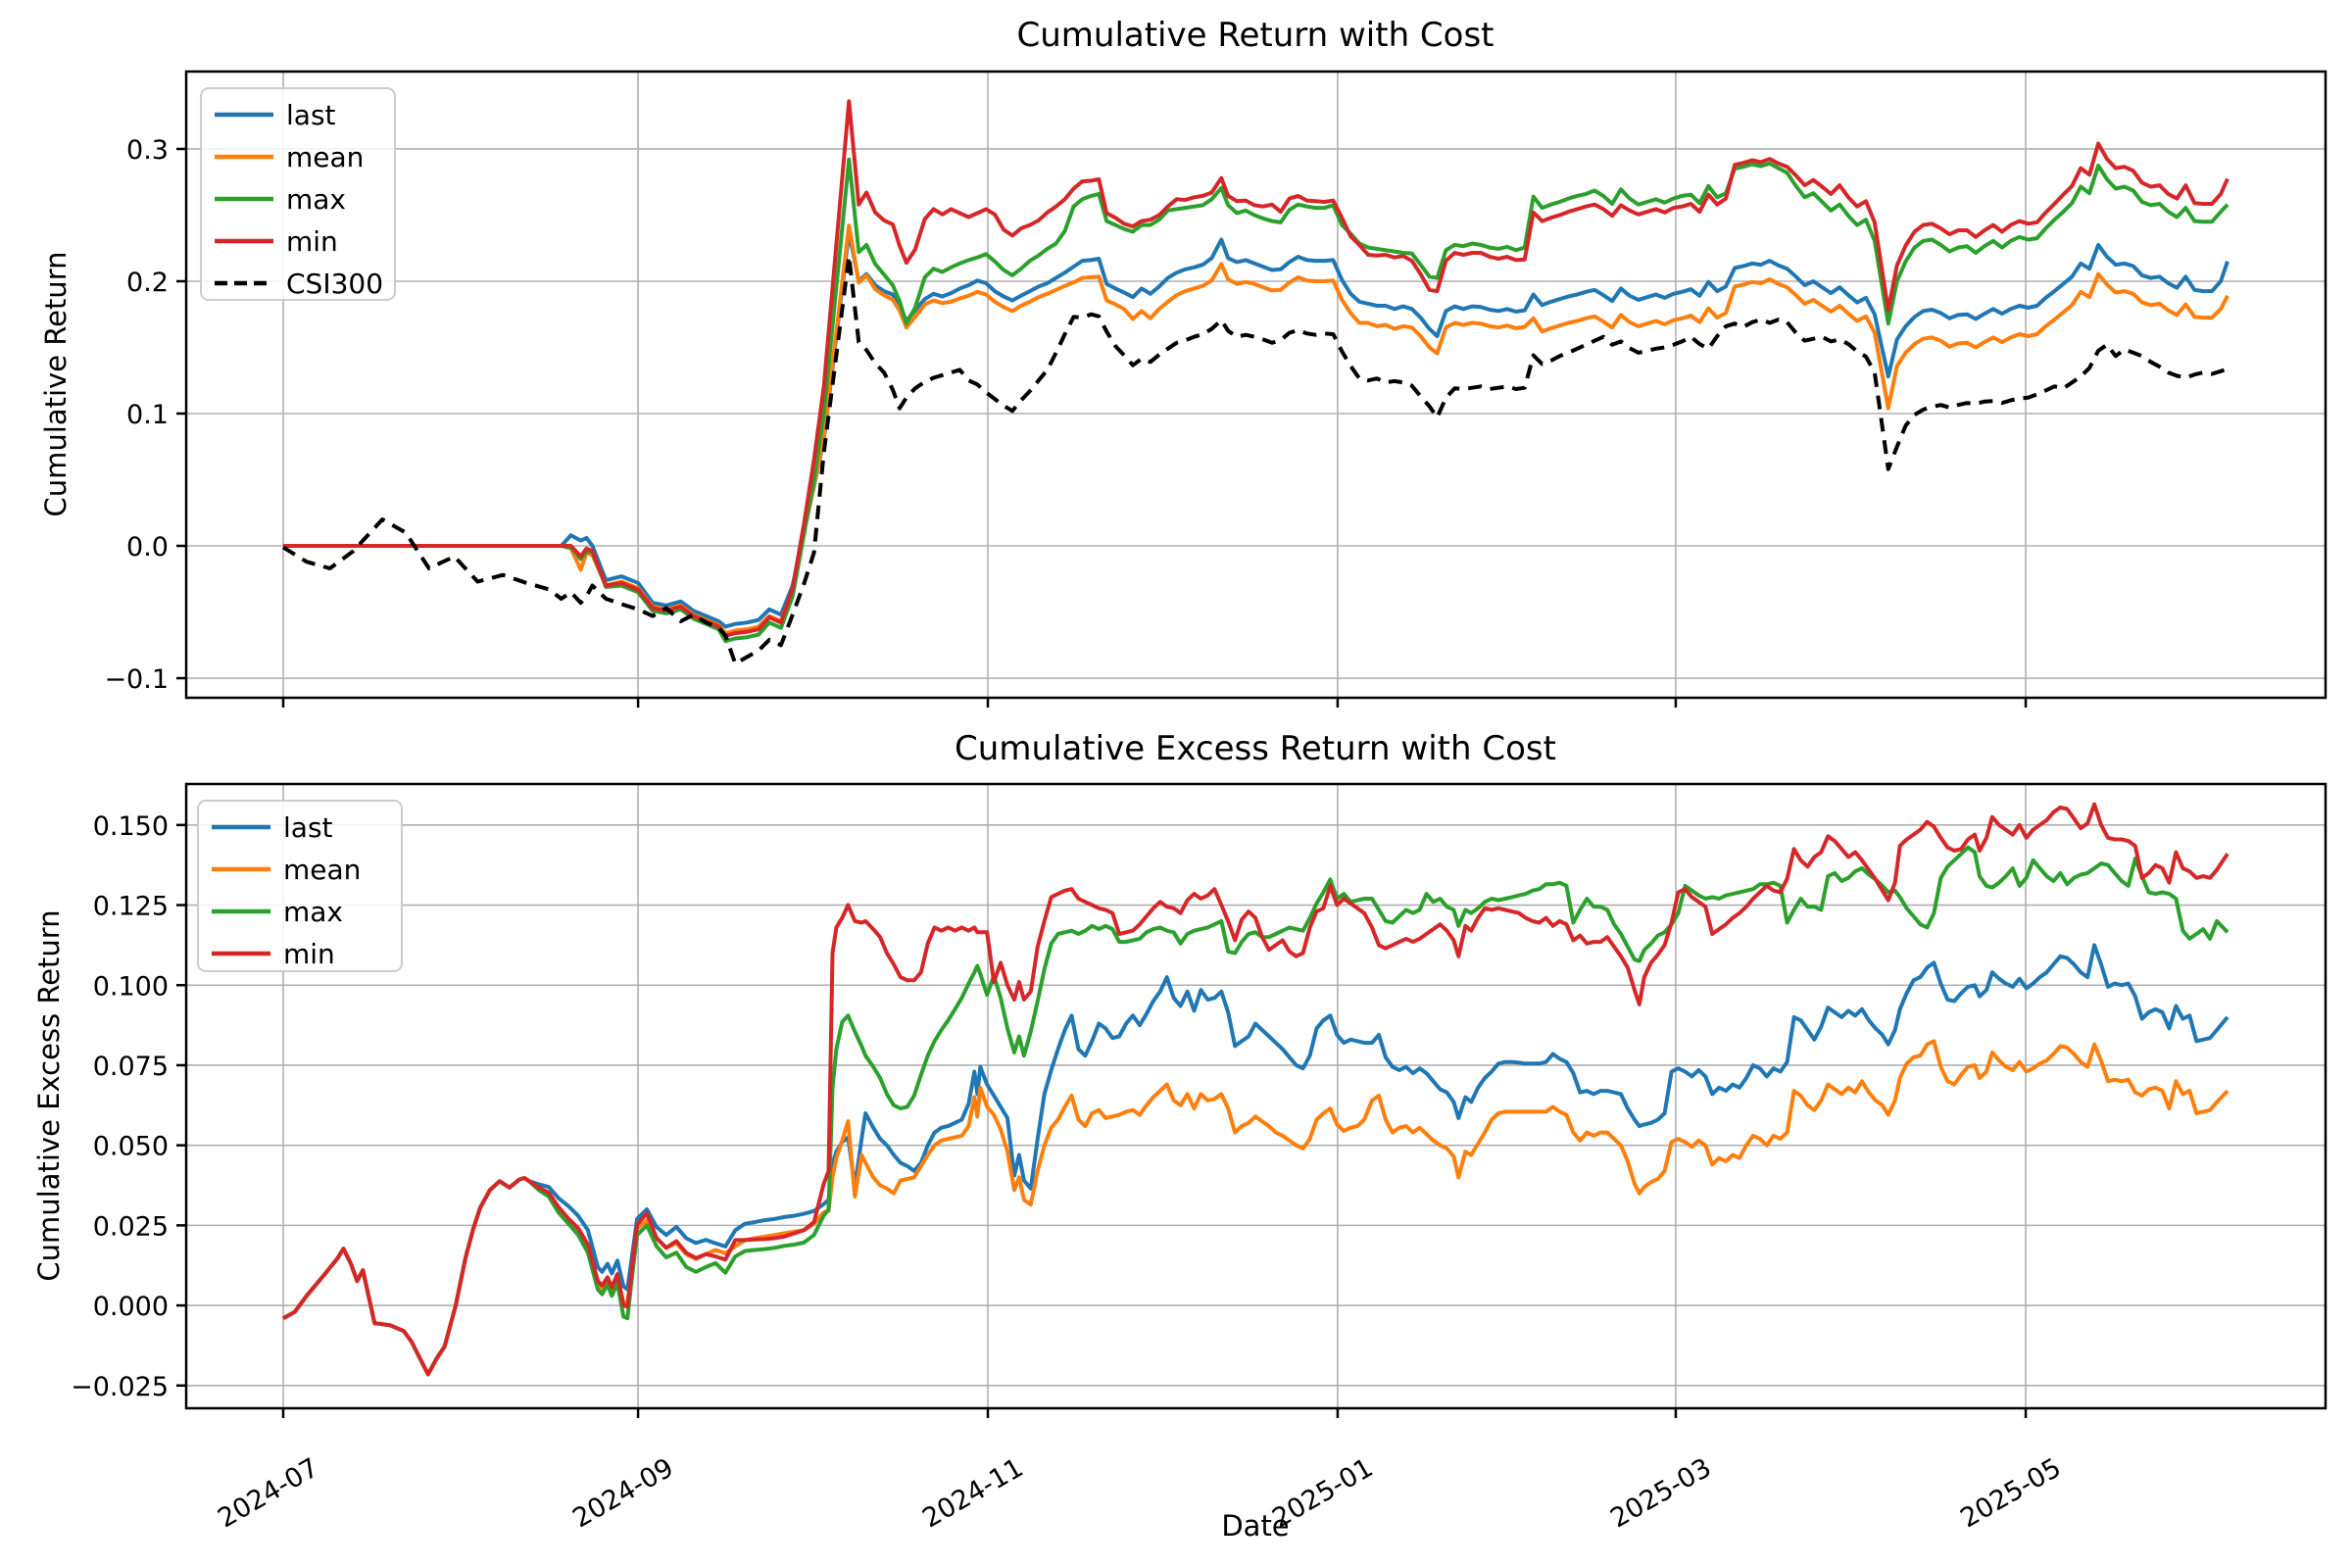  What do you see at coordinates (56, 384) in the screenshot?
I see `top-y-axis-label: Cumulative Return` at bounding box center [56, 384].